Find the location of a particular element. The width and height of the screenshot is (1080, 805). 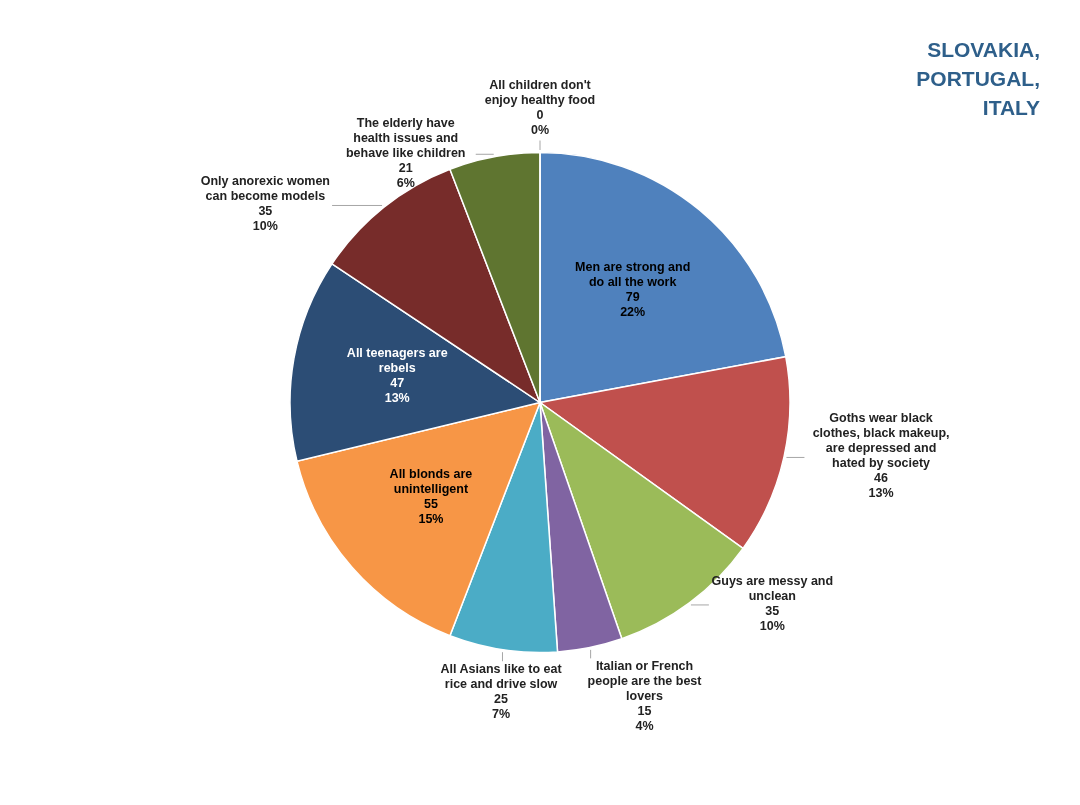

slice-label: Italian or French people are the best lovers is located at coordinates (645, 681).